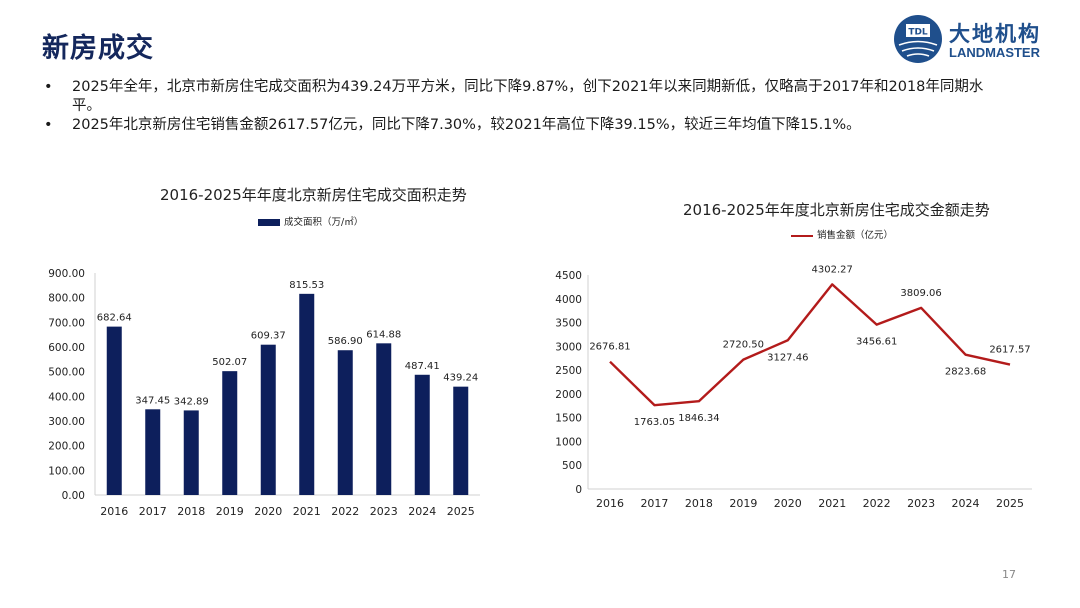 Image resolution: width=1080 pixels, height=608 pixels. What do you see at coordinates (66, 323) in the screenshot?
I see `y-tick-label: 700.00` at bounding box center [66, 323].